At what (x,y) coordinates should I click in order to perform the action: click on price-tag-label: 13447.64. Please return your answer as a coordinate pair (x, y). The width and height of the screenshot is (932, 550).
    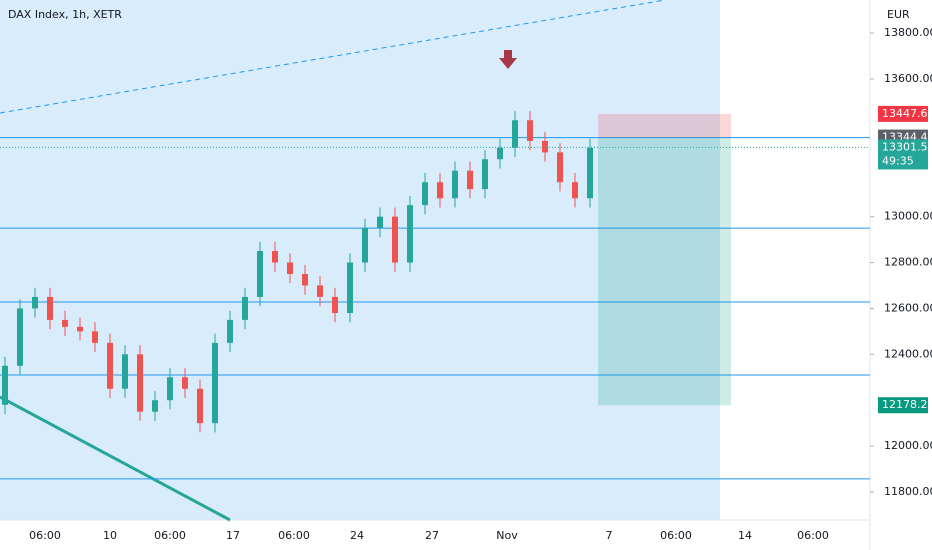
    Looking at the image, I should click on (907, 113).